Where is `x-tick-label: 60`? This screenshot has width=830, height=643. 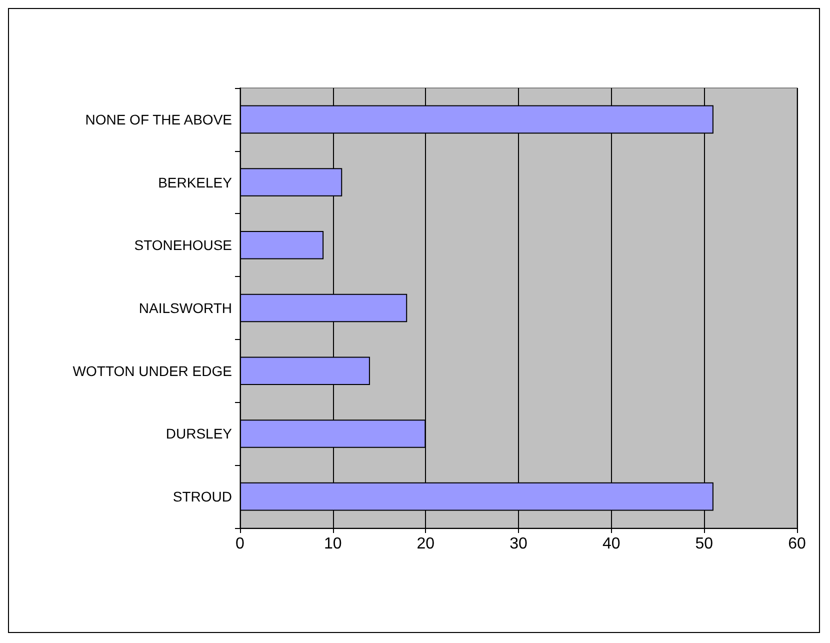 x-tick-label: 60 is located at coordinates (797, 544).